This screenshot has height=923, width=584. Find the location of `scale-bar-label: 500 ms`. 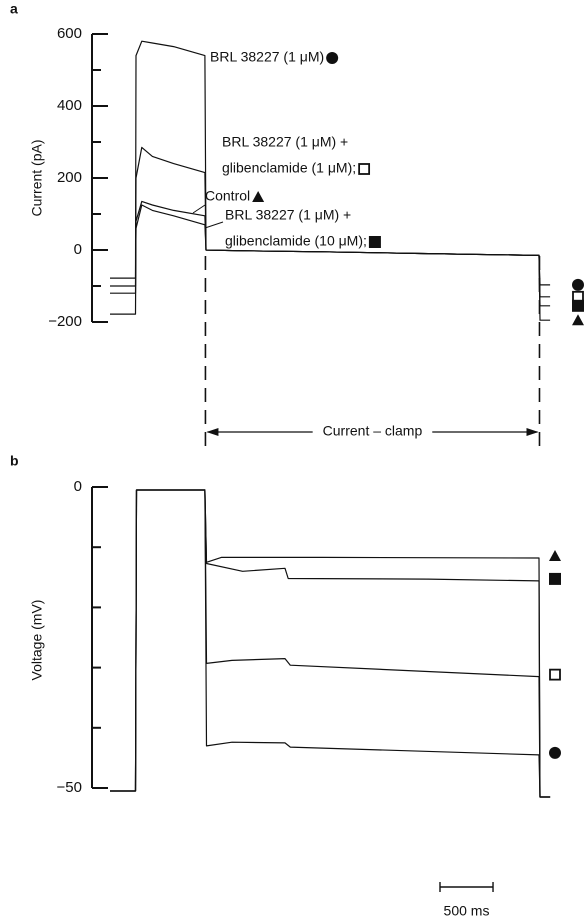

scale-bar-label: 500 ms is located at coordinates (467, 911).